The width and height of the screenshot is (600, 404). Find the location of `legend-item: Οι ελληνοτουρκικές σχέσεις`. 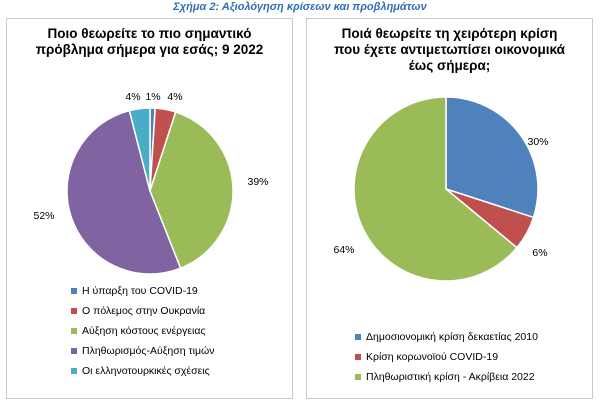

legend-item: Οι ελληνοτουρκικές σχέσεις is located at coordinates (142, 371).